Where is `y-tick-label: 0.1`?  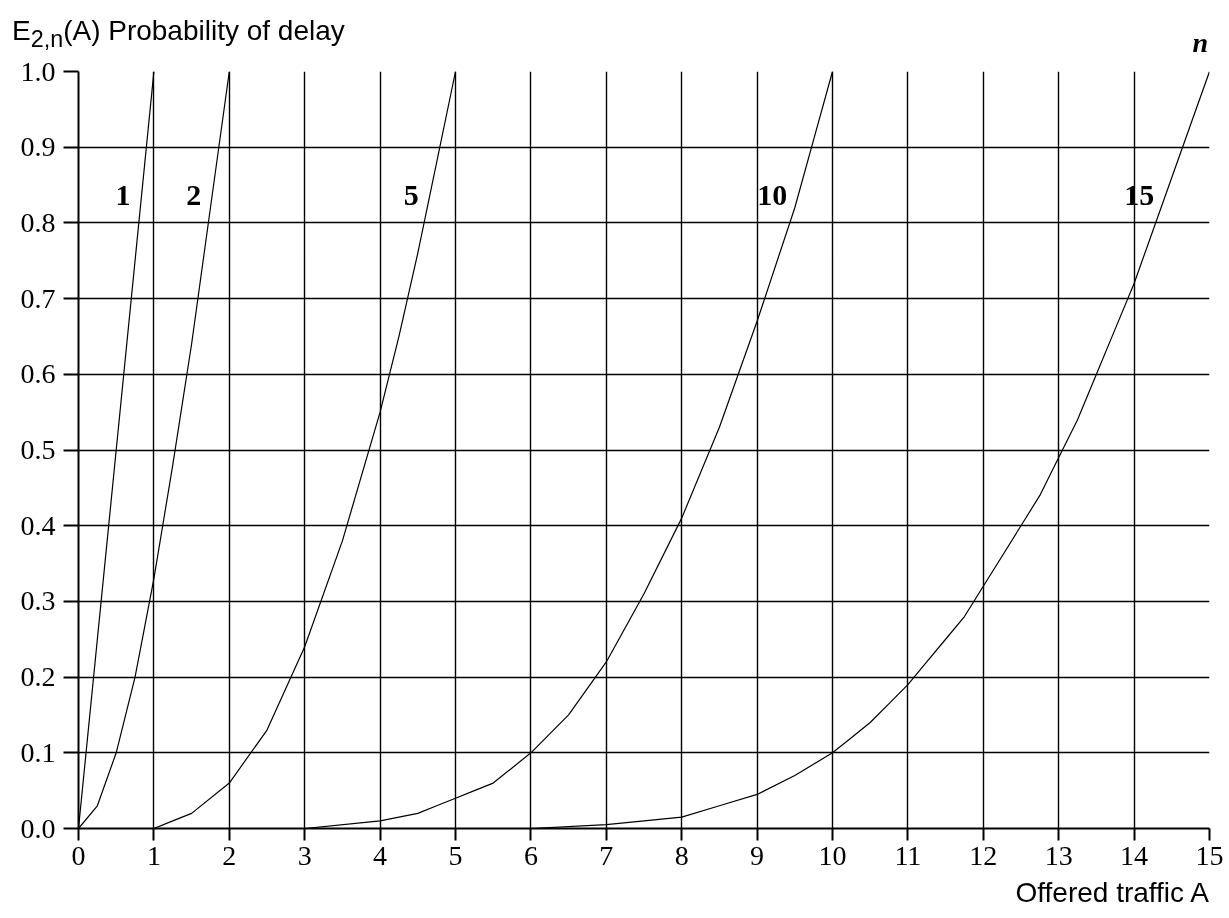 y-tick-label: 0.1 is located at coordinates (38, 752).